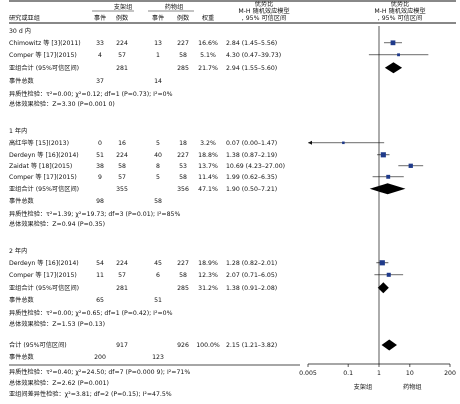  Describe the element at coordinates (123, 7) in the screenshot. I see `group1-header: 支架组` at that location.